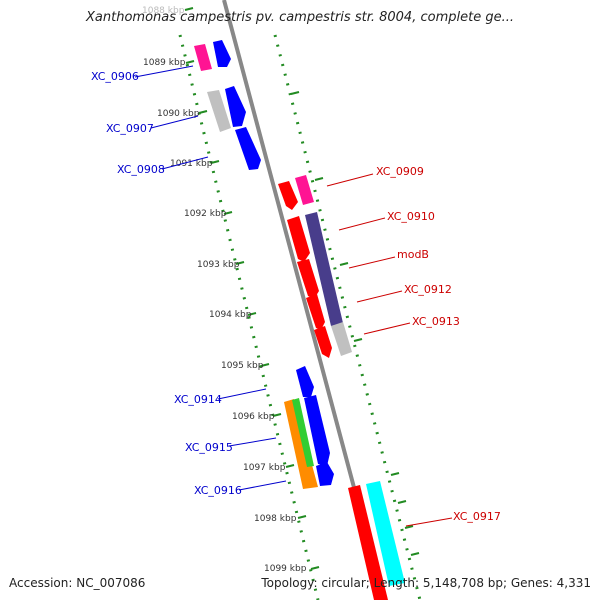  Describe the element at coordinates (317, 430) in the screenshot. I see `gene-feature-blue-d` at that location.